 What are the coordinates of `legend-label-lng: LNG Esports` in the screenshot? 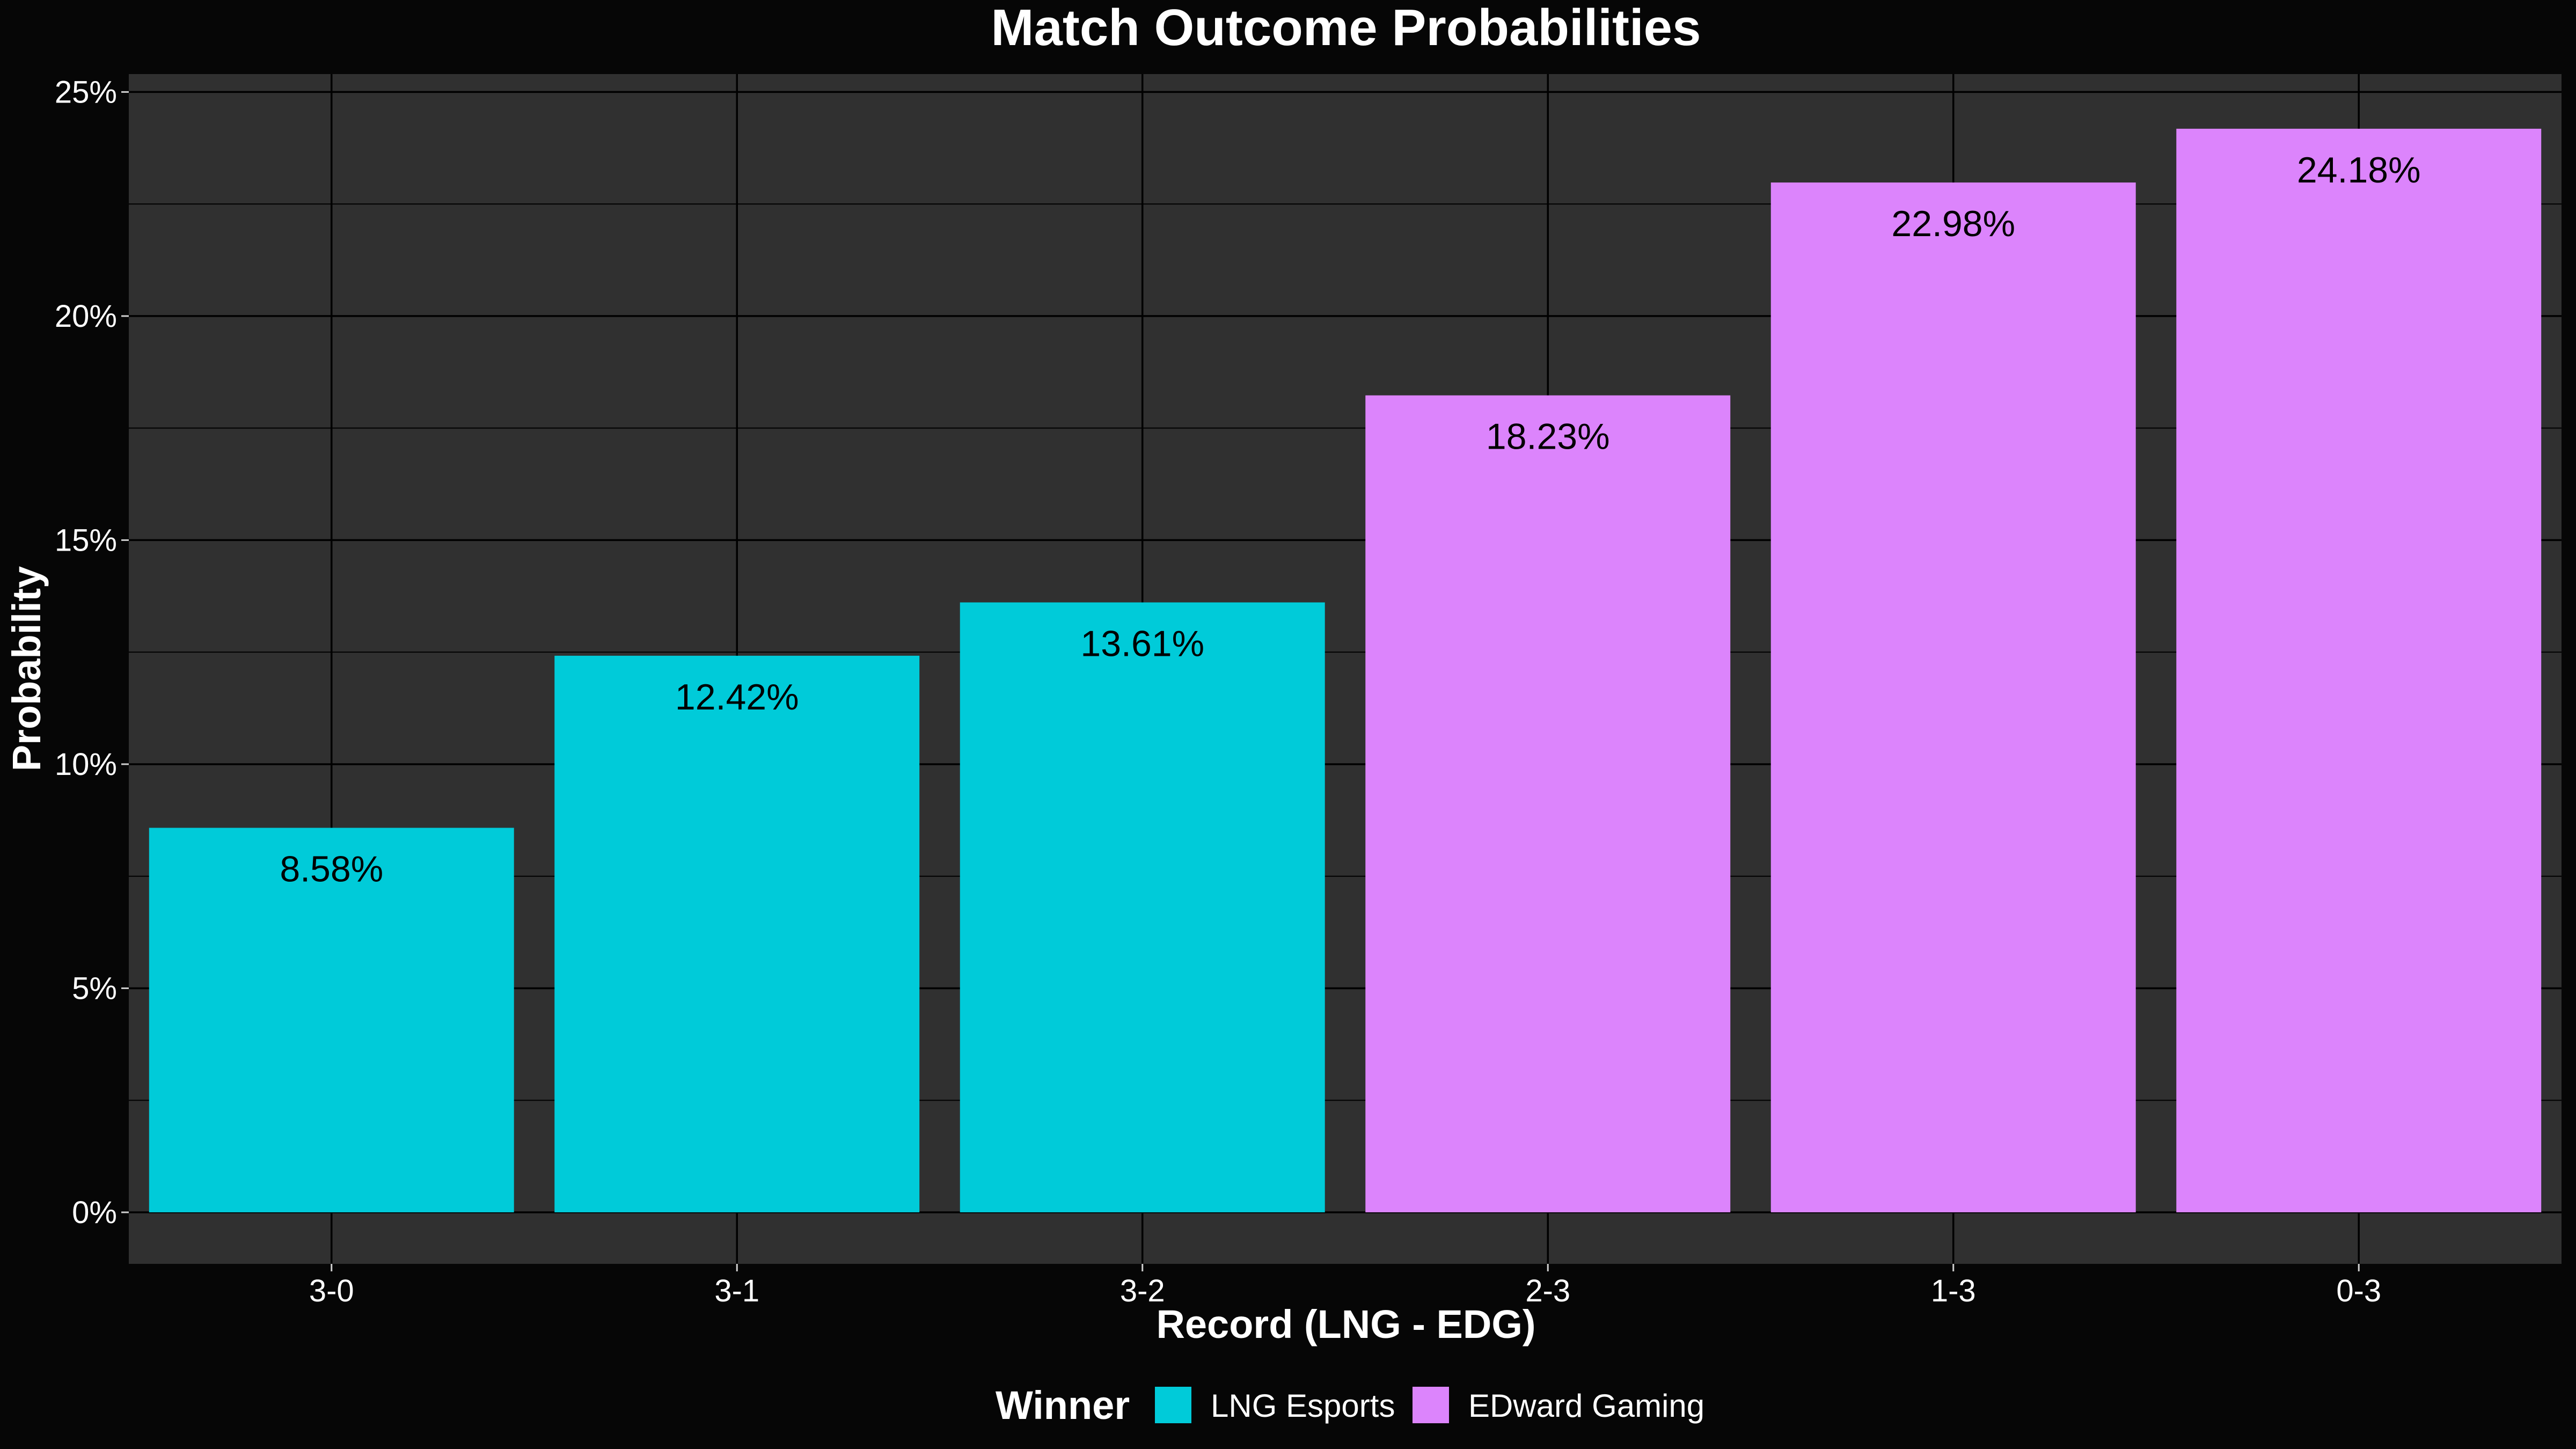 It's located at (1303, 1406).